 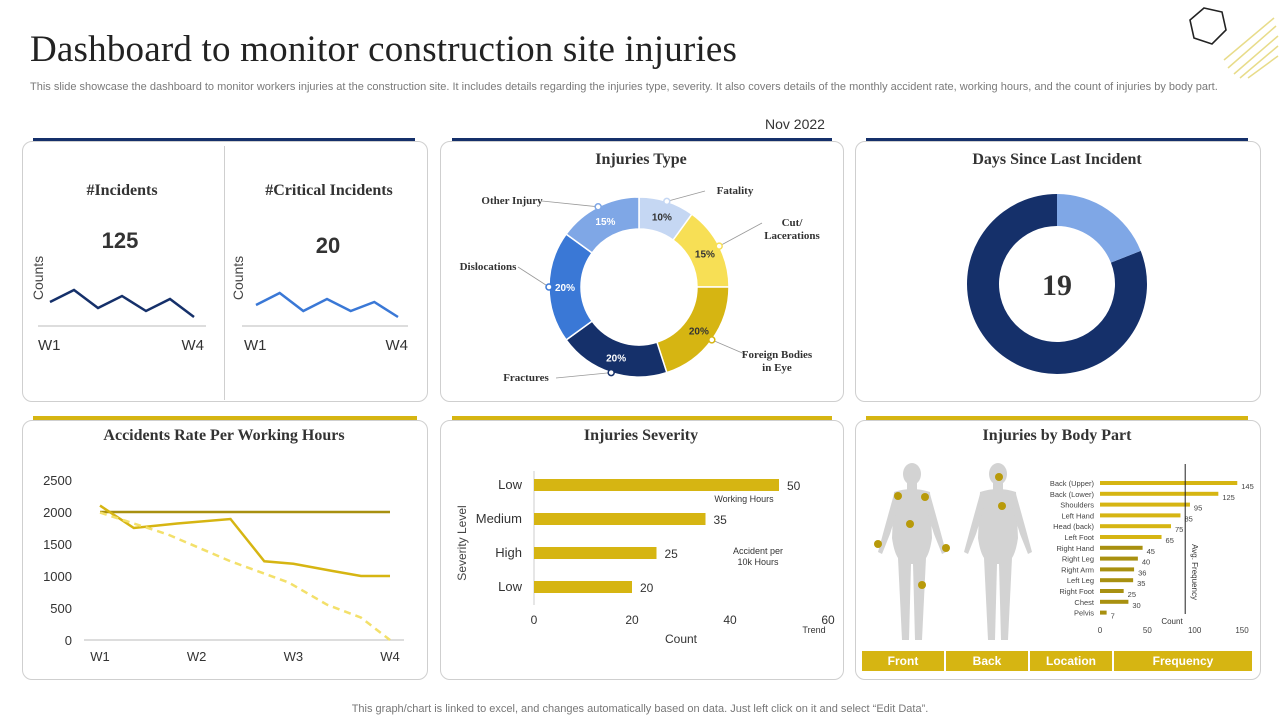 What do you see at coordinates (512, 201) in the screenshot?
I see `donut-category-label: Other Injury` at bounding box center [512, 201].